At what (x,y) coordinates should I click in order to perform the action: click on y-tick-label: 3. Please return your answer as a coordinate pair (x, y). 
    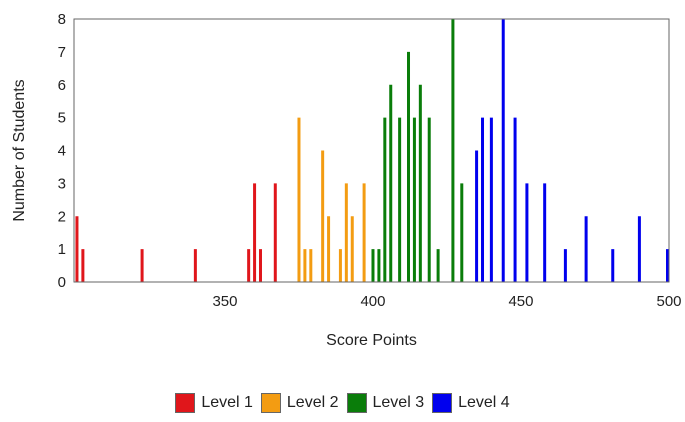
    Looking at the image, I should click on (62, 183).